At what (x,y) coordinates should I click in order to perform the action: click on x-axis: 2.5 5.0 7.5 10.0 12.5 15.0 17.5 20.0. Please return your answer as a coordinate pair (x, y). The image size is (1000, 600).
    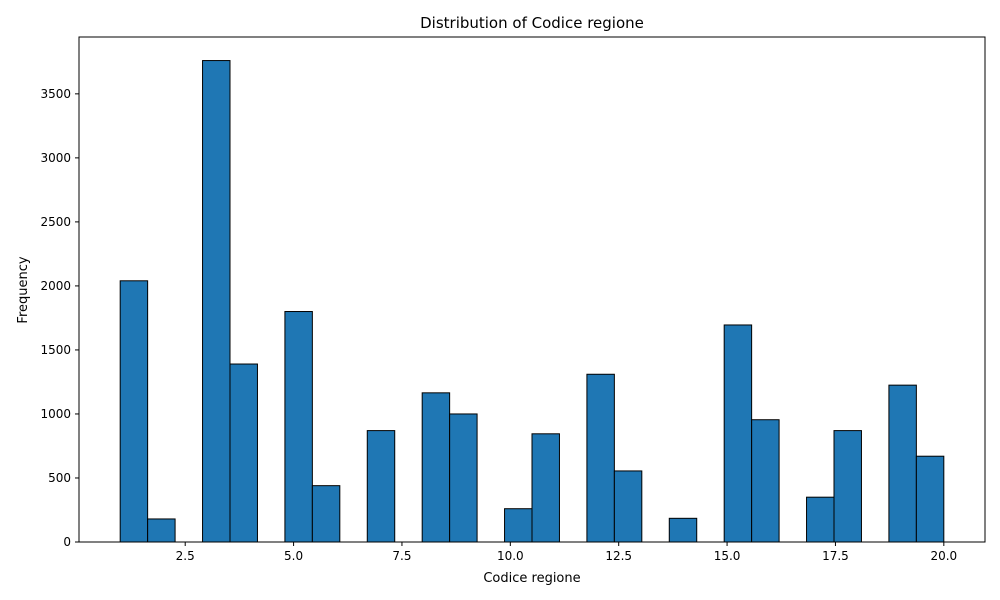
    Looking at the image, I should click on (566, 552).